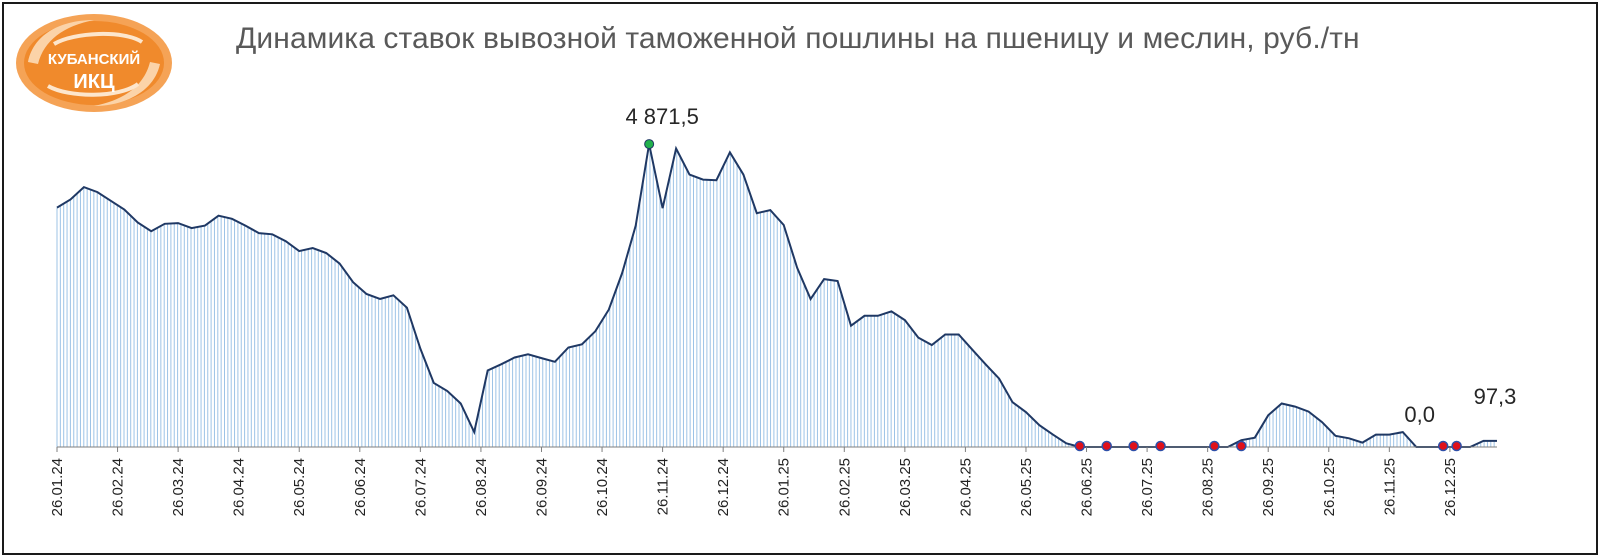 The image size is (1602, 559). Describe the element at coordinates (1450, 487) in the screenshot. I see `x-tick-label: 26.12.25` at that location.